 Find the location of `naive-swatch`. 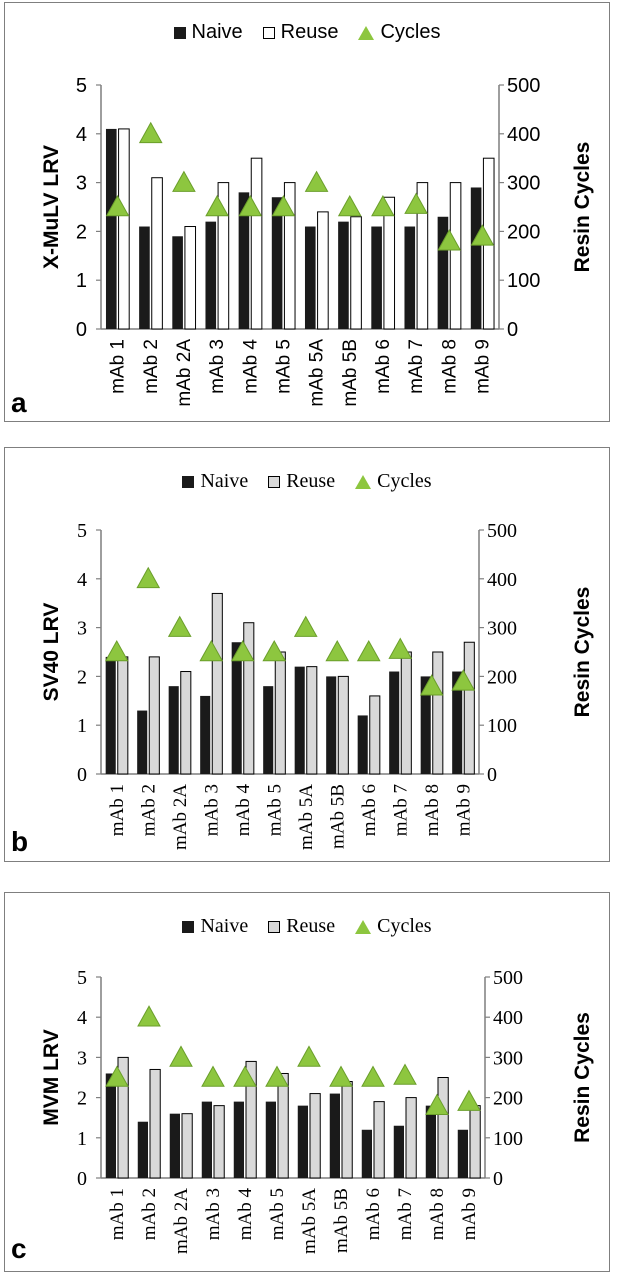

naive-swatch is located at coordinates (188, 926).